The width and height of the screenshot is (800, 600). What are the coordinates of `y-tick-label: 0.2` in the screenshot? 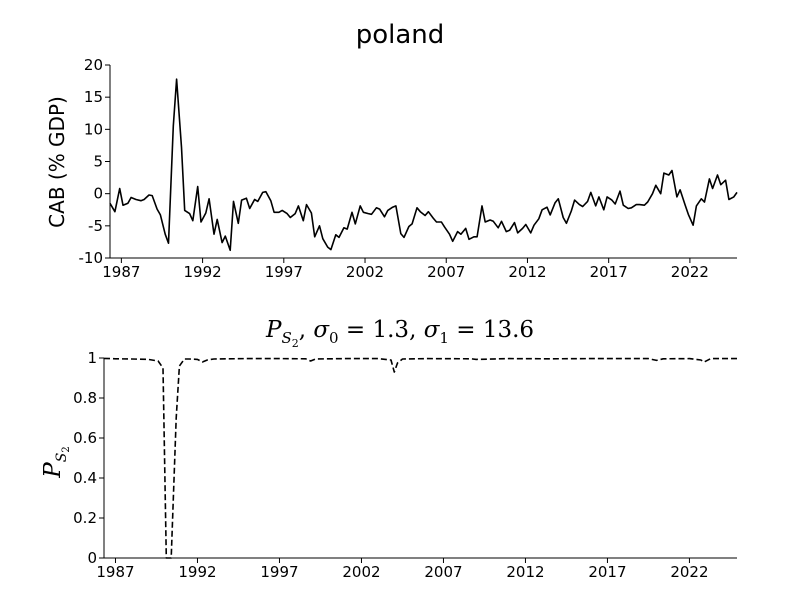 It's located at (85, 518).